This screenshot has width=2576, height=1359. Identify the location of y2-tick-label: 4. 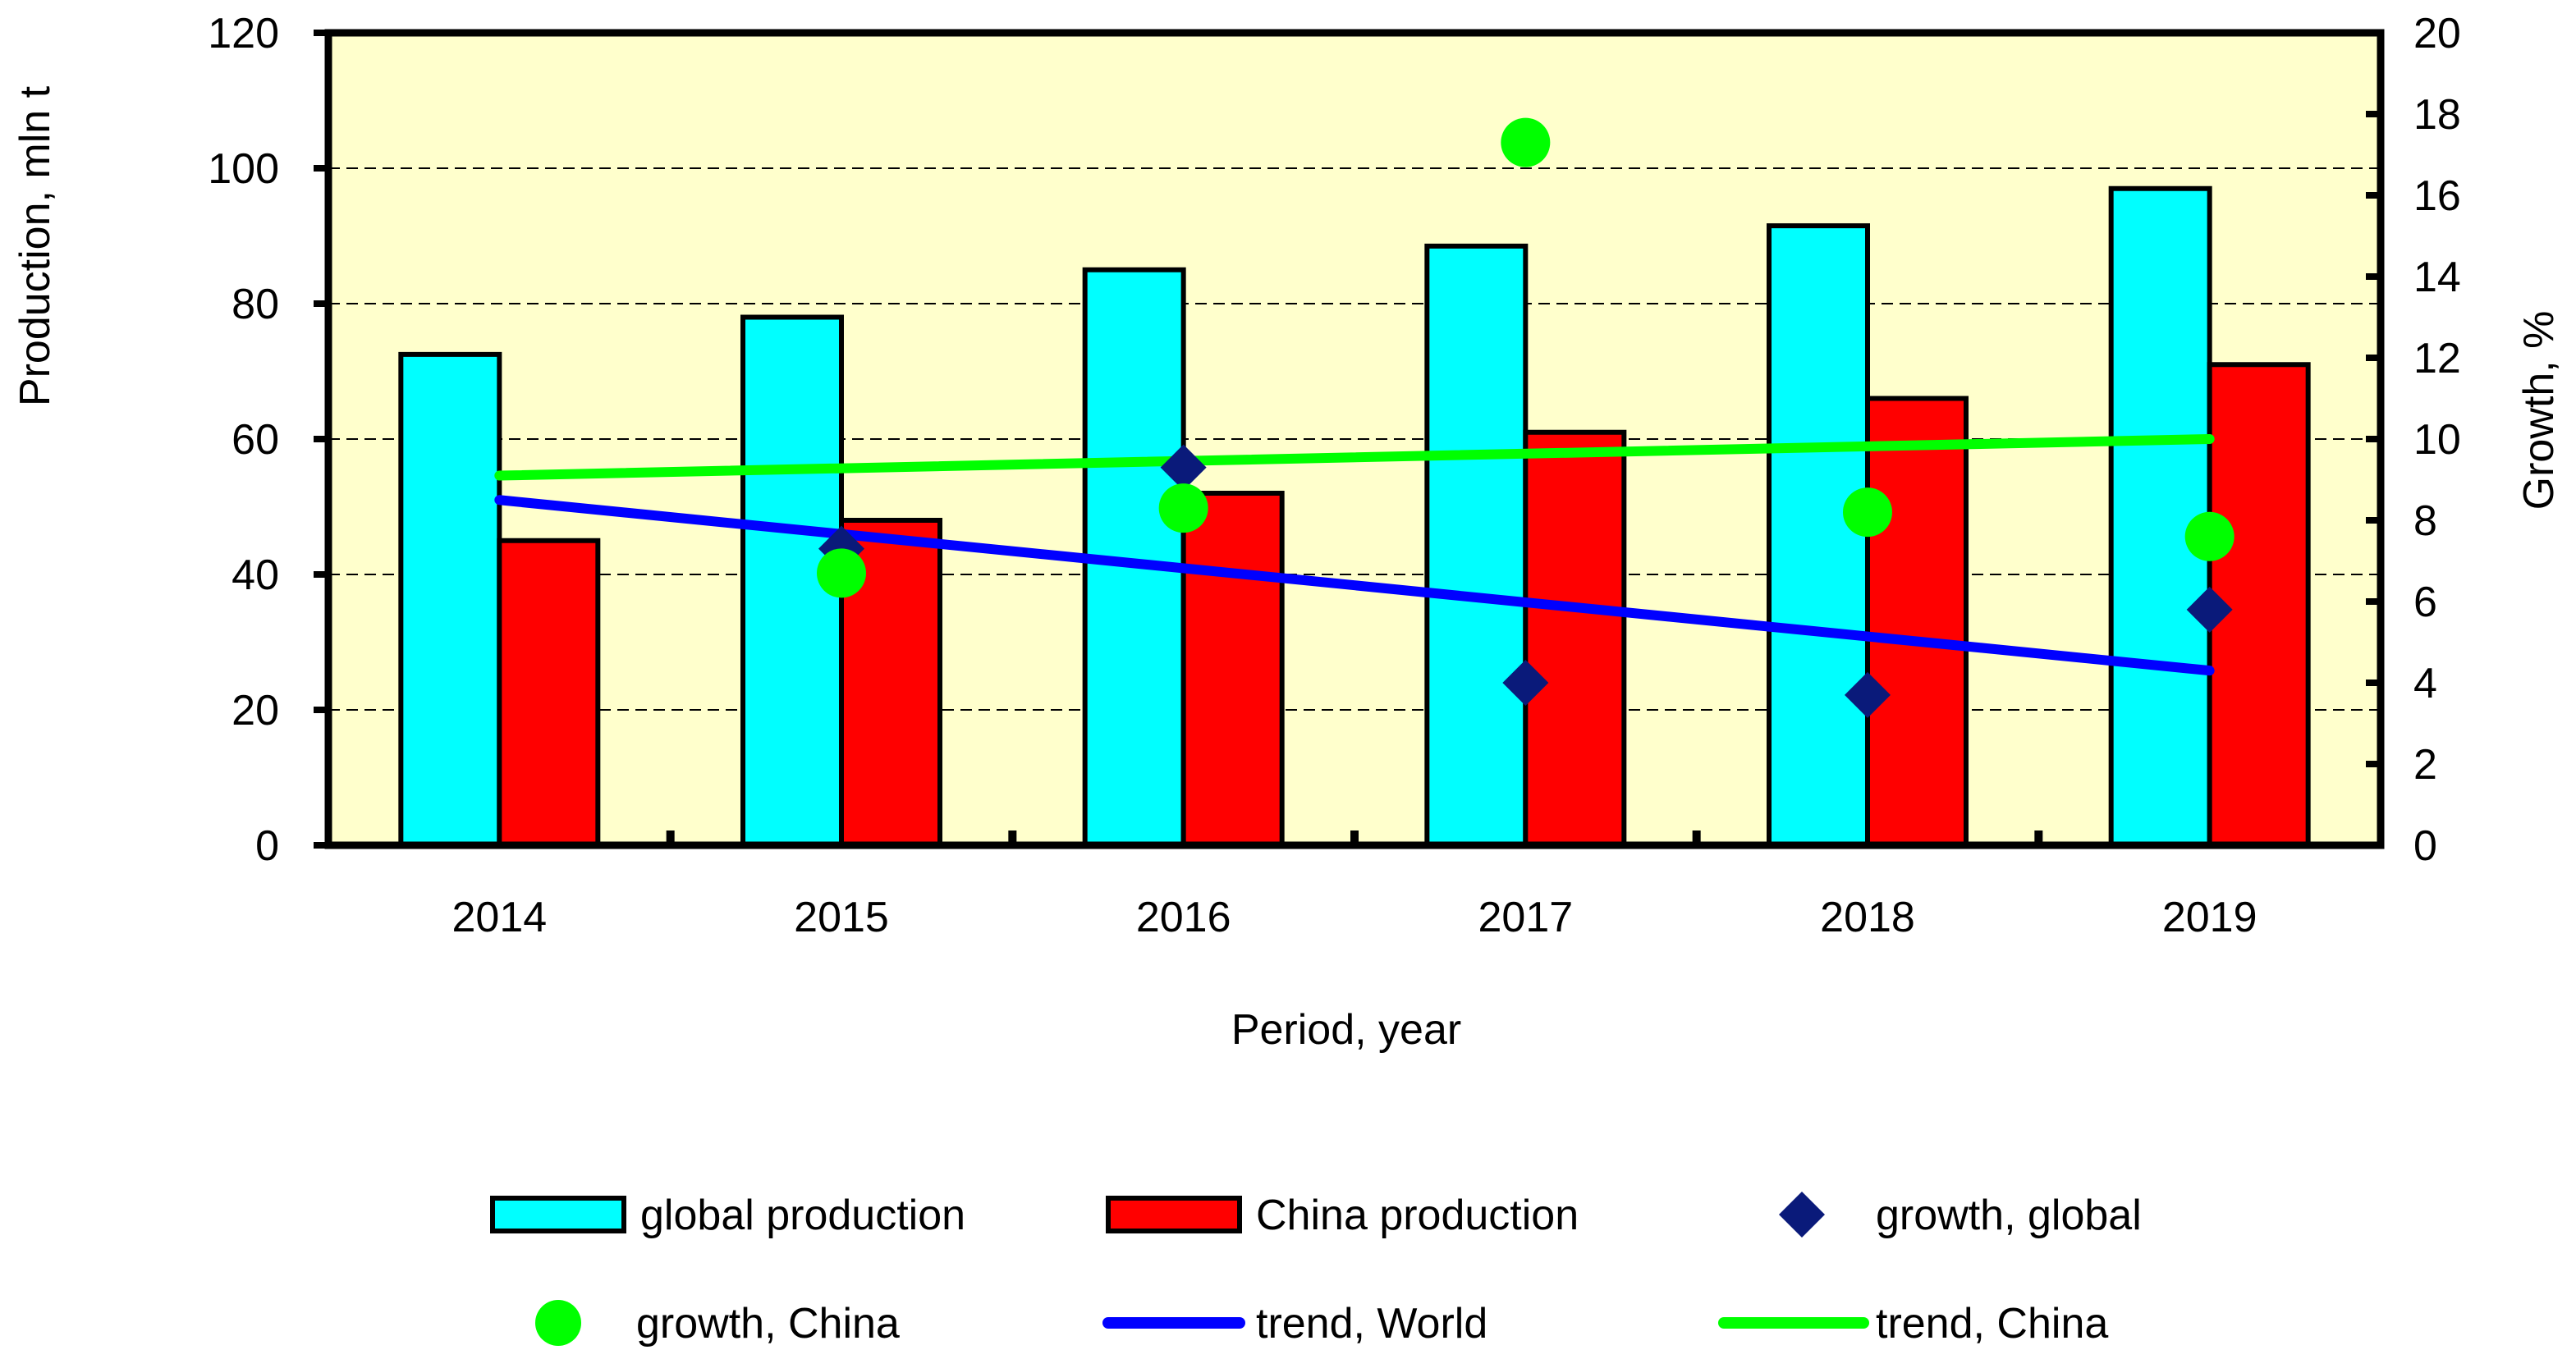
(2425, 683).